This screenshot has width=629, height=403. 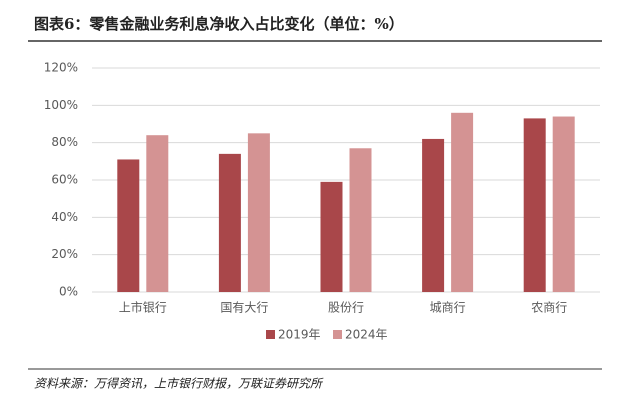 I want to click on y-tick-label: 60%, so click(x=64, y=180).